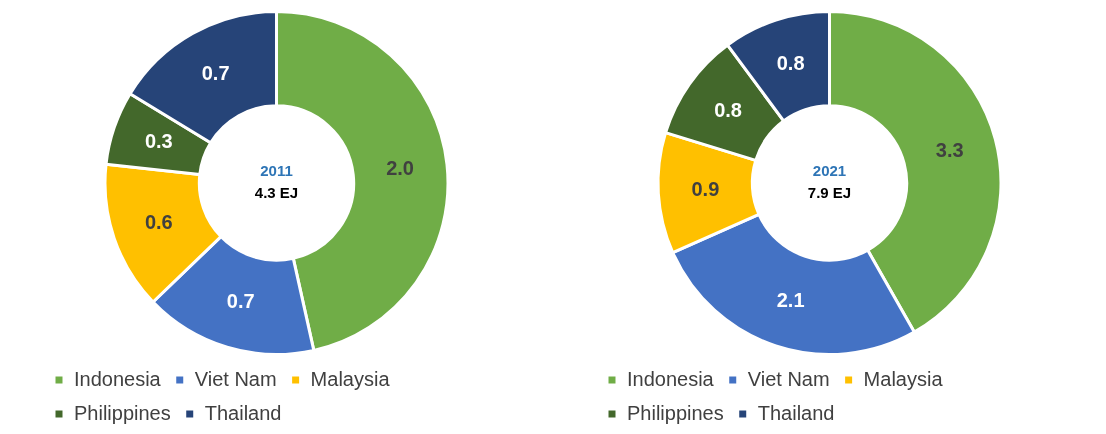 Image resolution: width=1106 pixels, height=434 pixels. I want to click on text: 4.3 EJ, so click(276, 193).